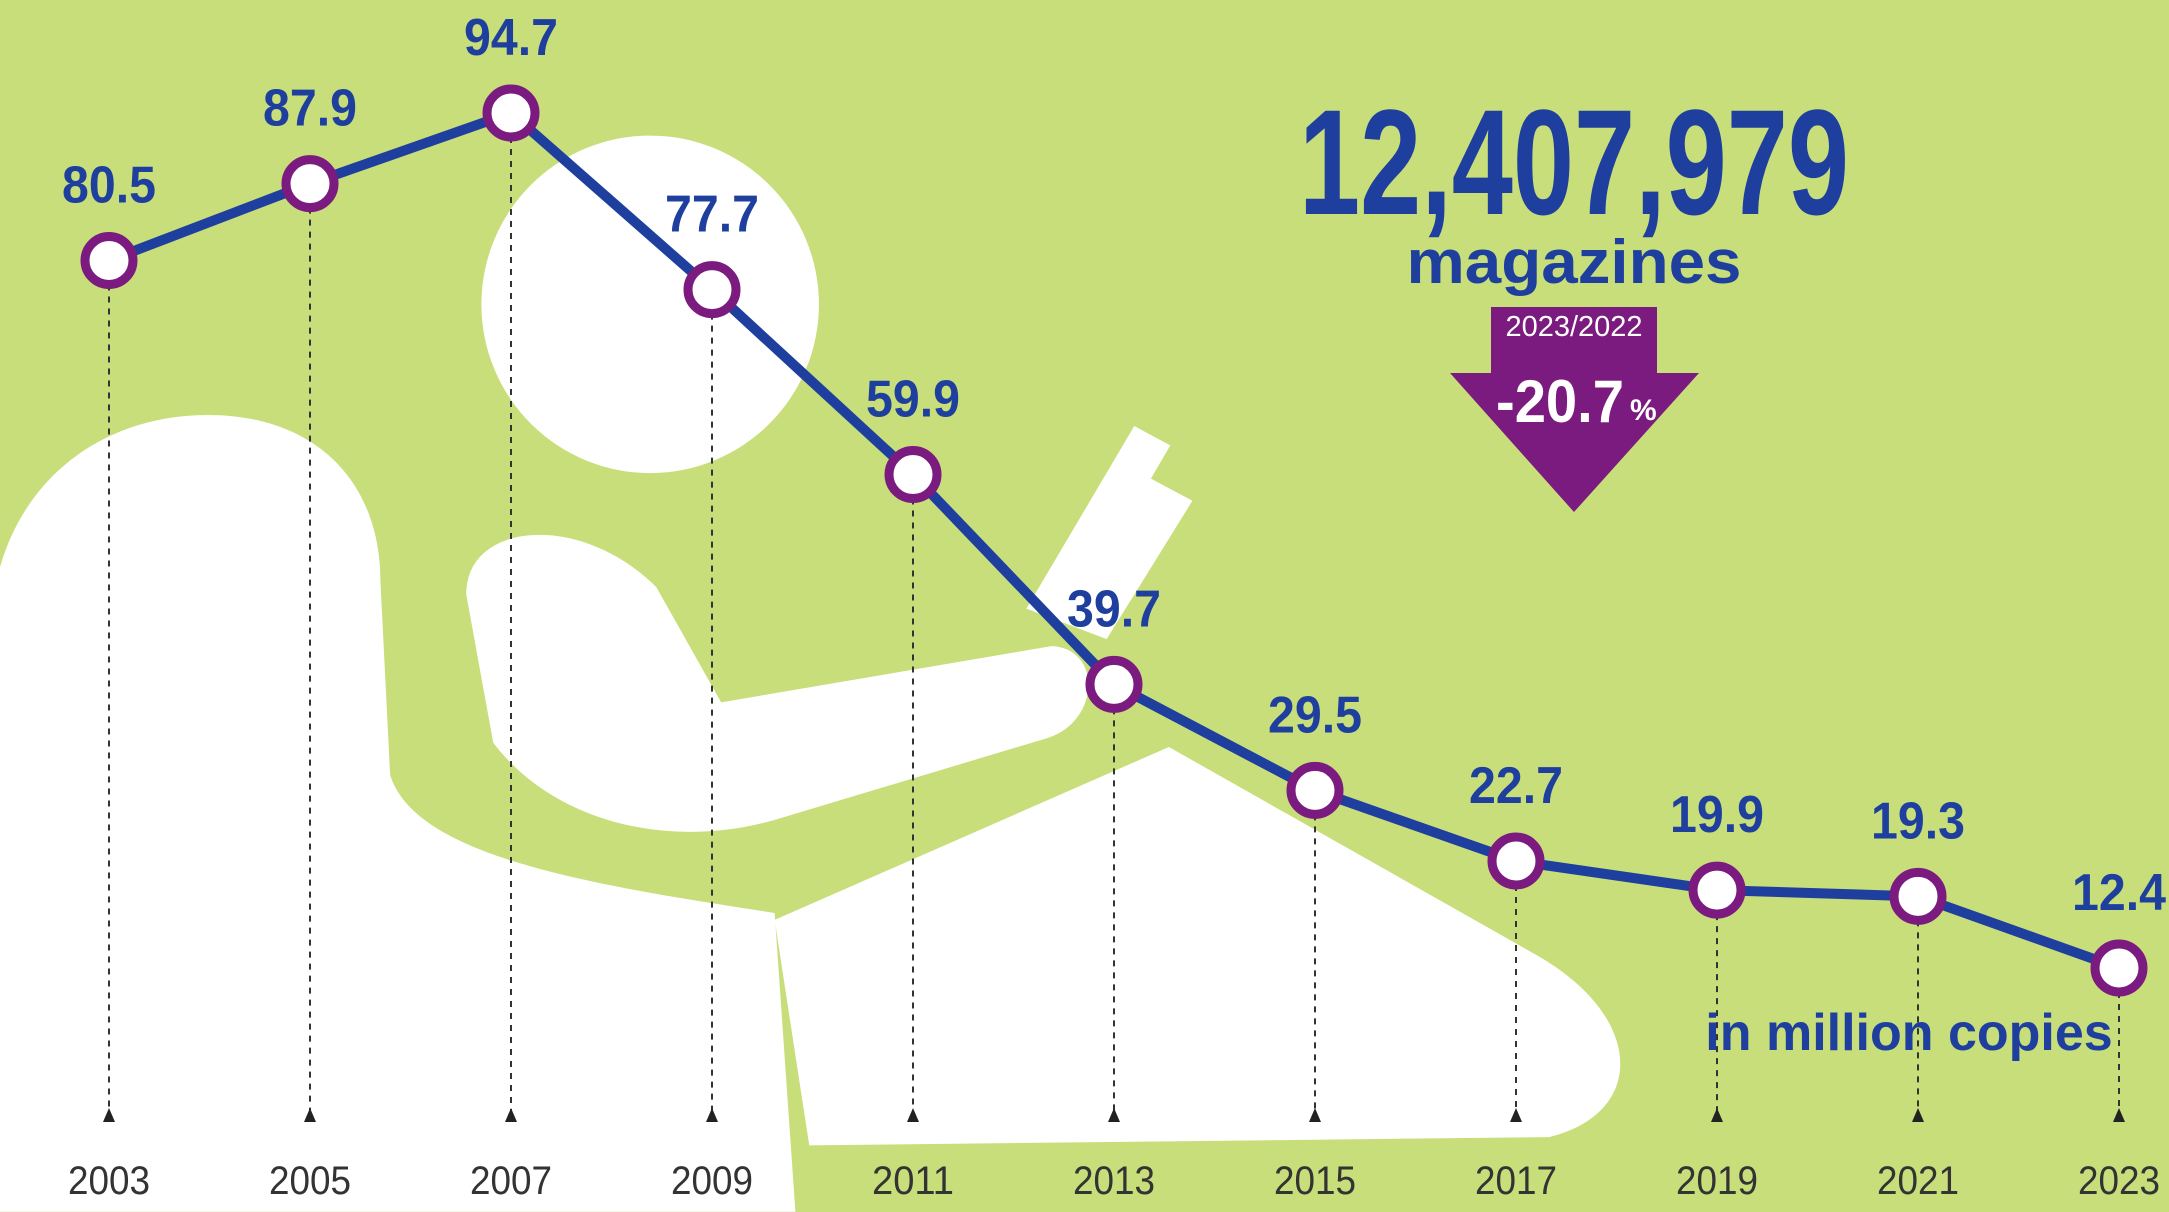  Describe the element at coordinates (1918, 1181) in the screenshot. I see `x-tick-label: 2021` at that location.